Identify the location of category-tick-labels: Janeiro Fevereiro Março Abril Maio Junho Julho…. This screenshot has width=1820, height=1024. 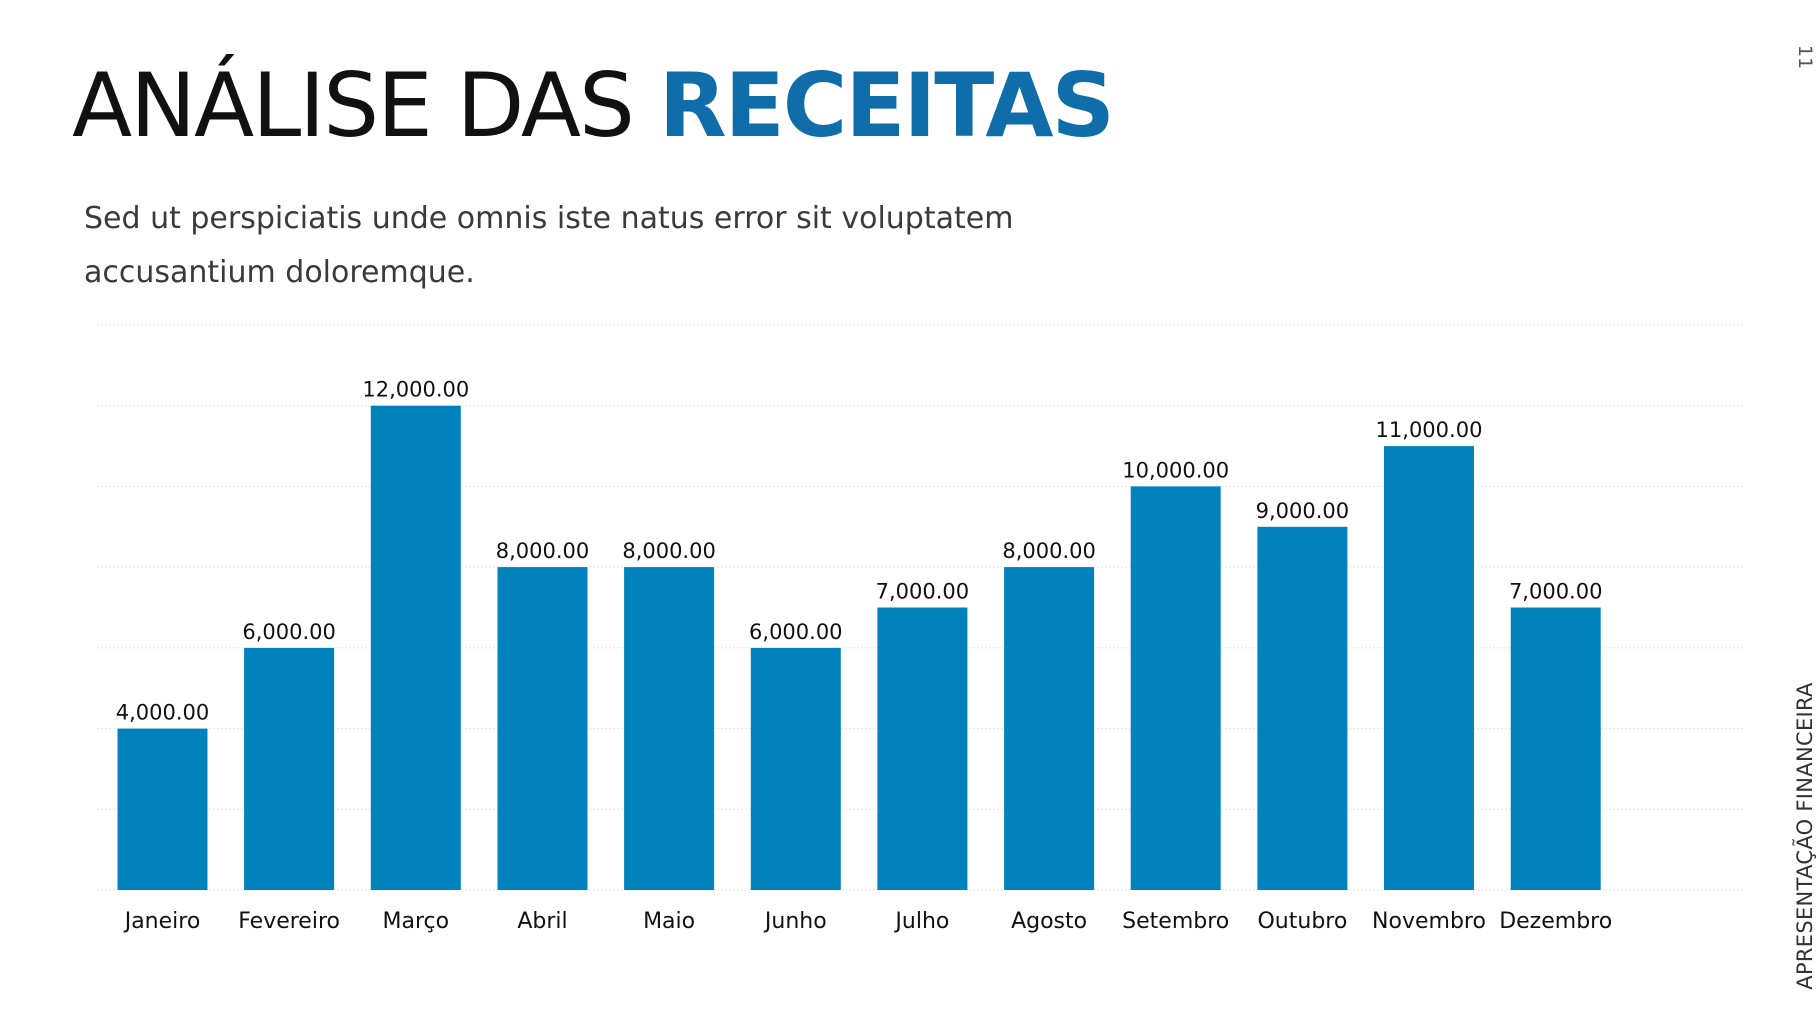
(867, 921).